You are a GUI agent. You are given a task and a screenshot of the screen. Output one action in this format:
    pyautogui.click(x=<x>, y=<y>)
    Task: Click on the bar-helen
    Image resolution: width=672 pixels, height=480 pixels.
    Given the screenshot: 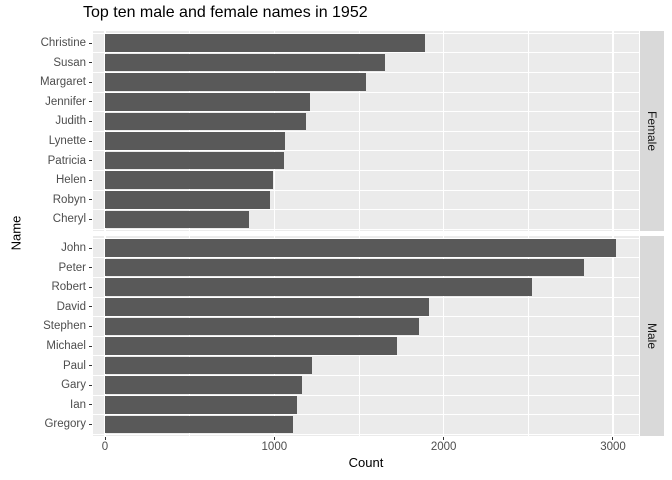 What is the action you would take?
    pyautogui.click(x=189, y=180)
    